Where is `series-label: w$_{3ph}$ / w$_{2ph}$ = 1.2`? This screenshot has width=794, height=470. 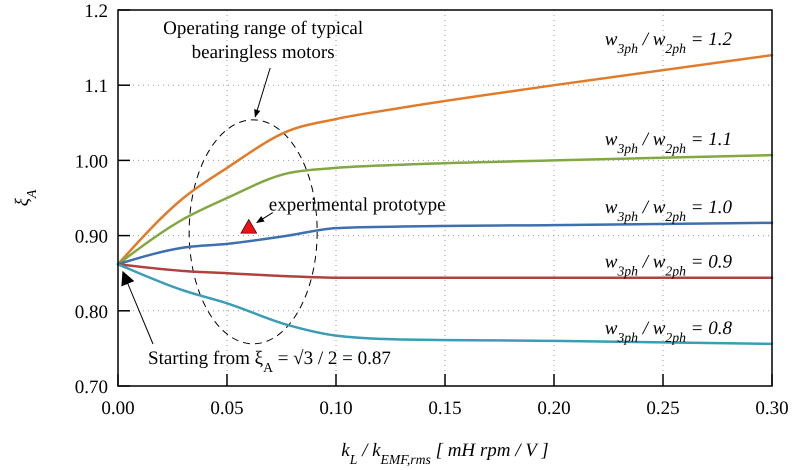
series-label: w$_{3ph}$ / w$_{2ph}$ = 1.2 is located at coordinates (668, 42).